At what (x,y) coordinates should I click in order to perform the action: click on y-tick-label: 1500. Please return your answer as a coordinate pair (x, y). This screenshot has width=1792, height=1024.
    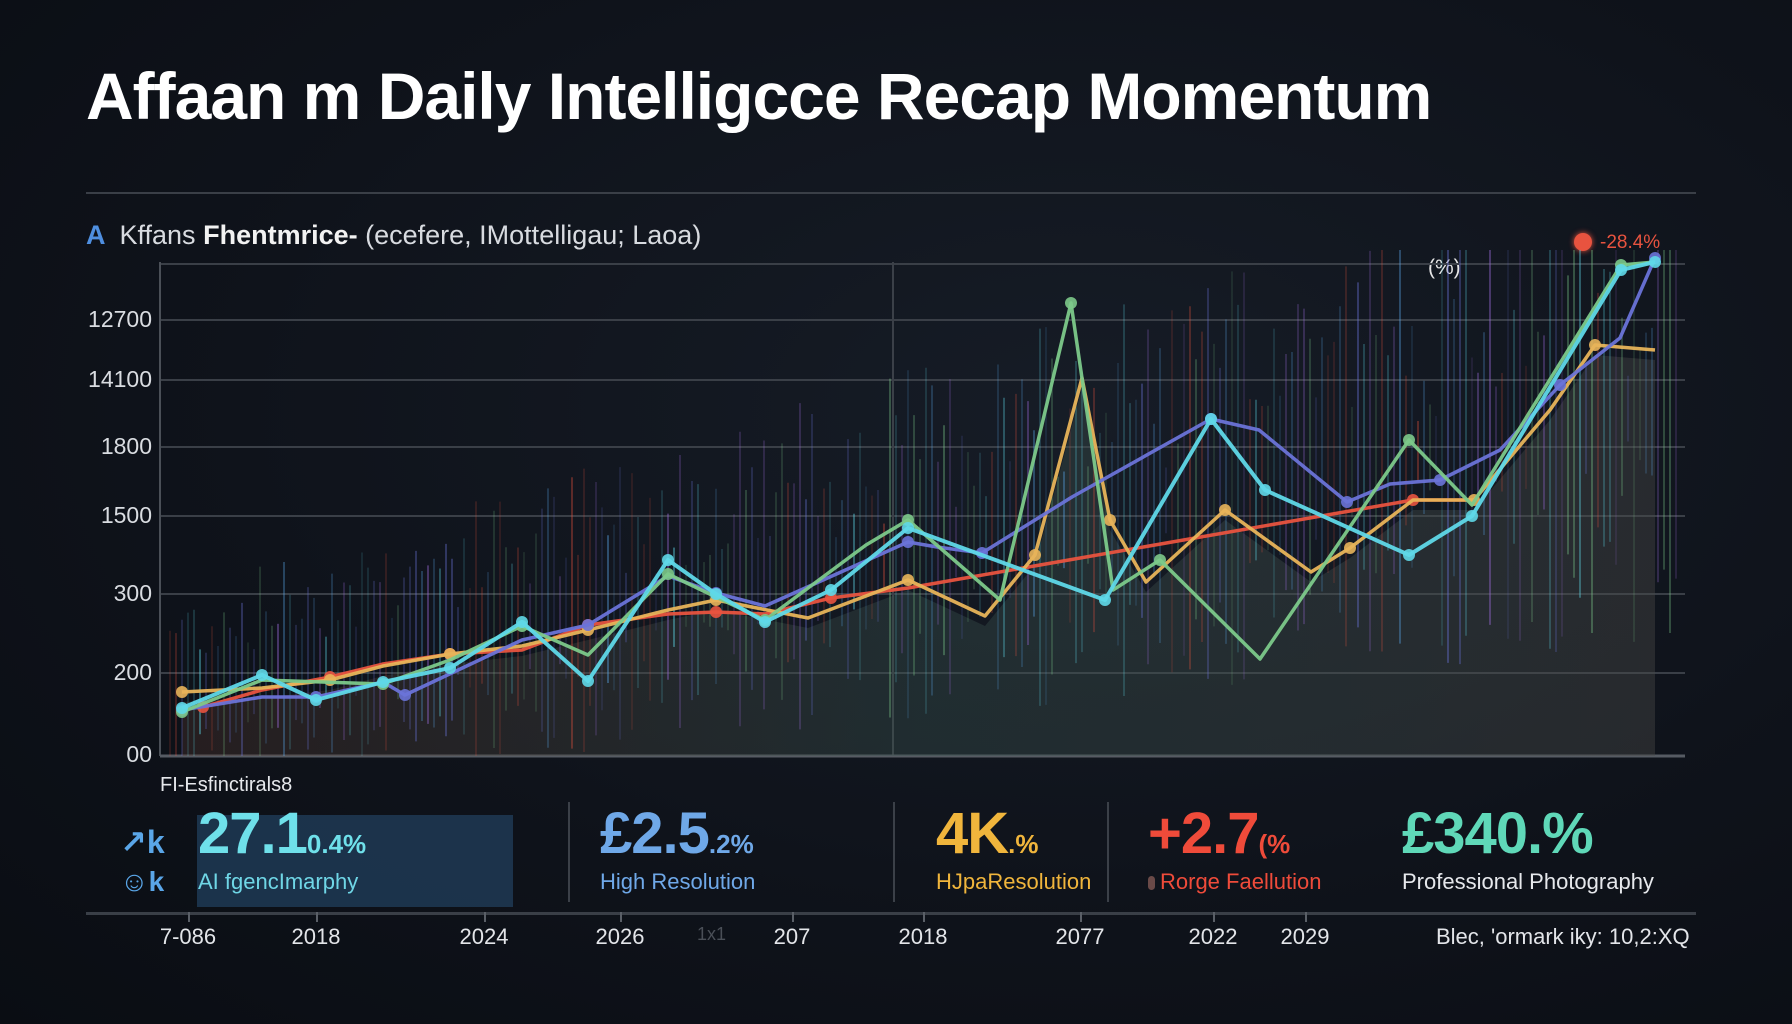
    Looking at the image, I should click on (126, 515).